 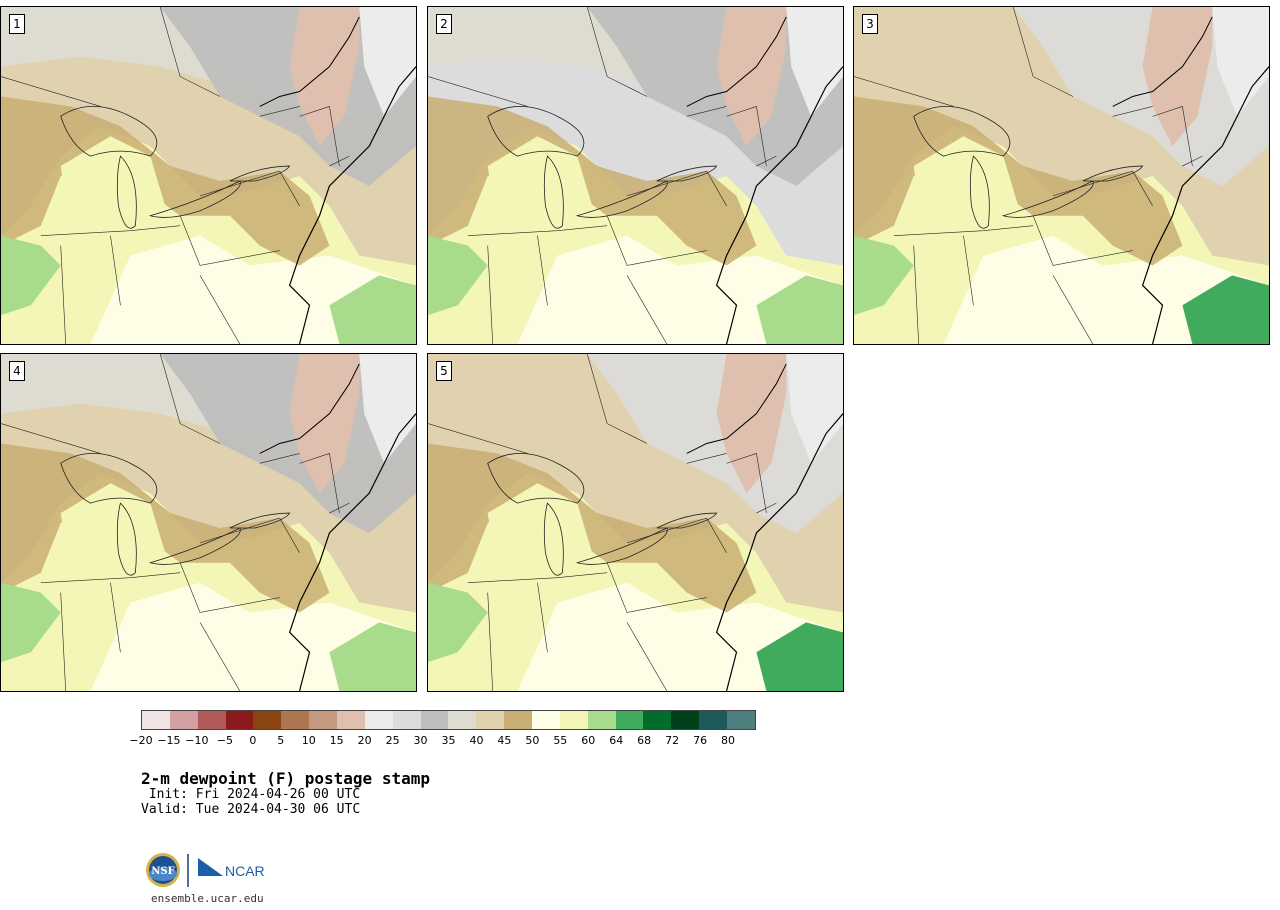 What do you see at coordinates (141, 740) in the screenshot?
I see `colorbar-tick-label: −20` at bounding box center [141, 740].